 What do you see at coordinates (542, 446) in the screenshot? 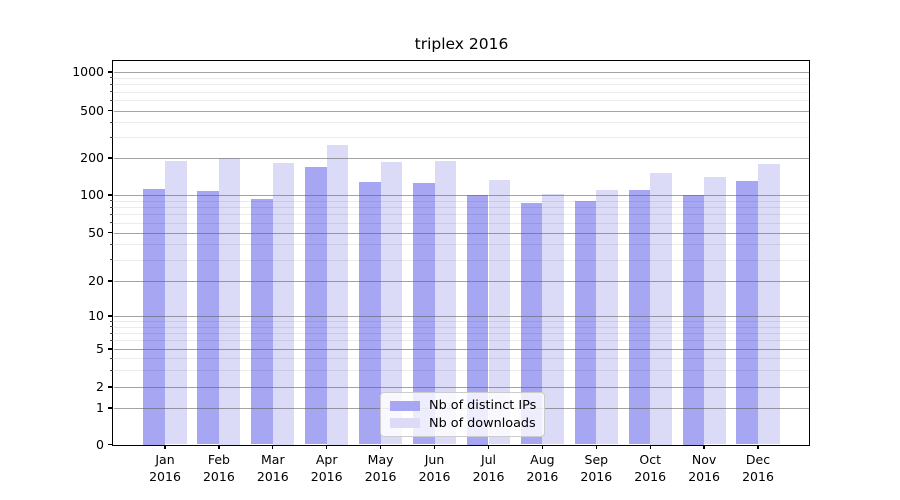
I see `x-tick-aug` at bounding box center [542, 446].